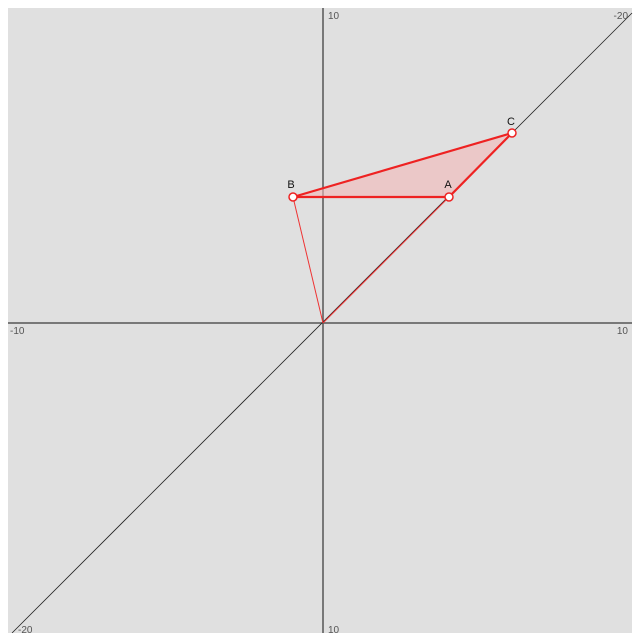 The height and width of the screenshot is (633, 640). What do you see at coordinates (480, 165) in the screenshot?
I see `segment-ac` at bounding box center [480, 165].